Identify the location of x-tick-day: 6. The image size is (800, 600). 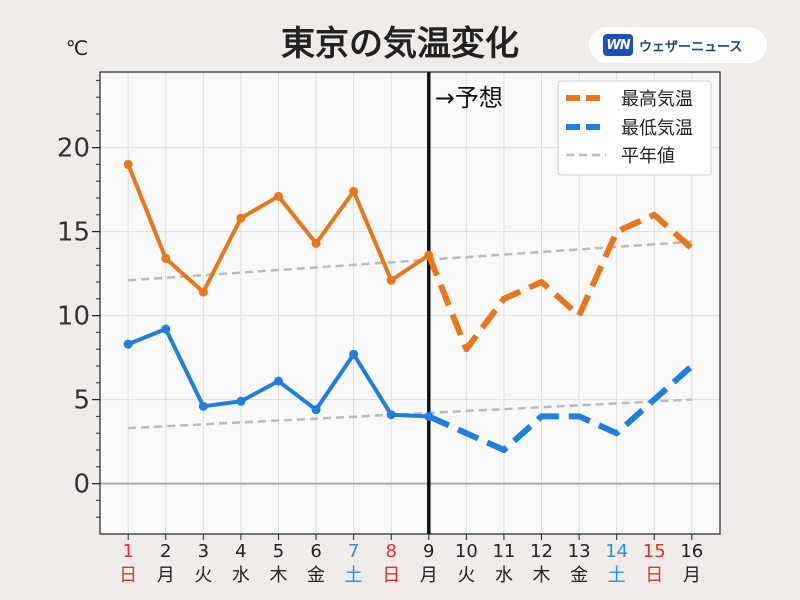
(315, 551).